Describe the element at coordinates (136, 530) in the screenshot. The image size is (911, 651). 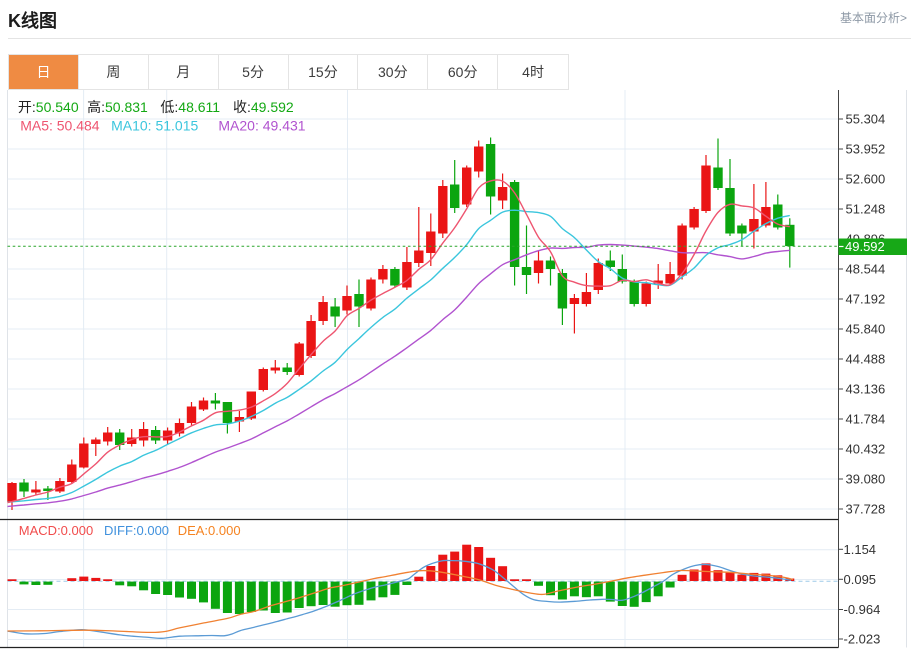
I see `svg-text: DIFF:0.000` at that location.